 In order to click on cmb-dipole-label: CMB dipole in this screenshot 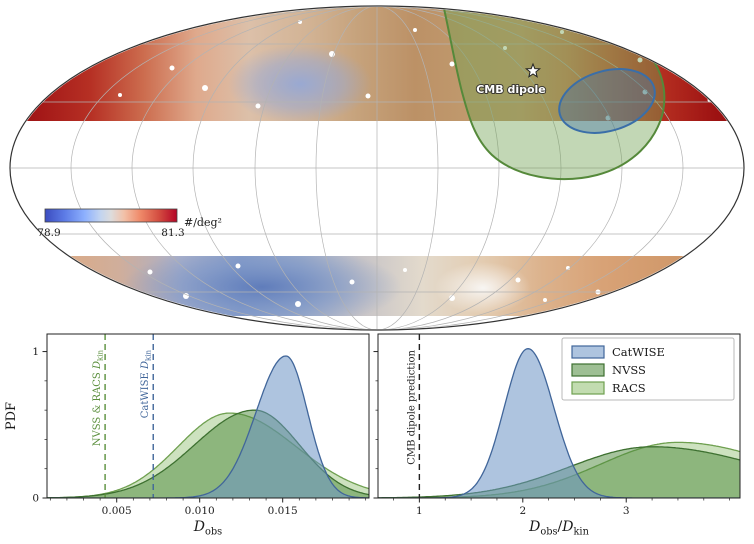, I will do `click(511, 89)`.